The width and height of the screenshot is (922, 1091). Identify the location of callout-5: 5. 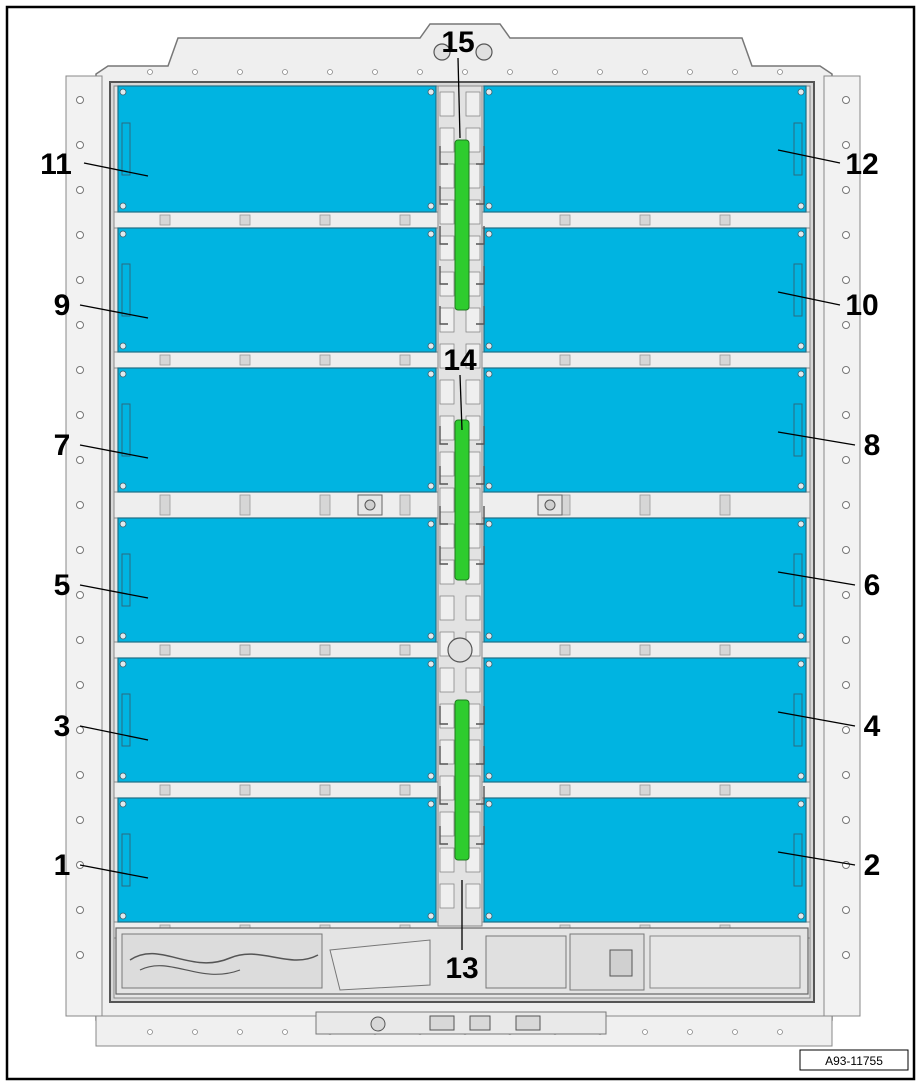
(62, 585).